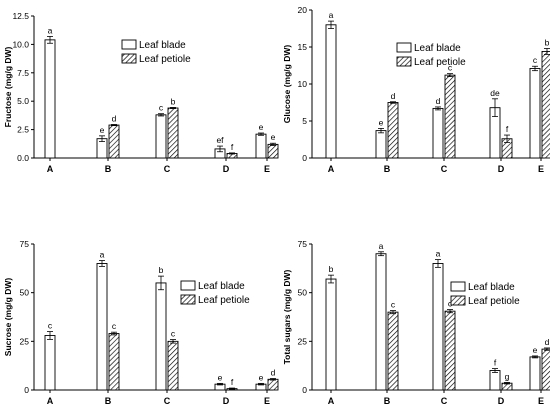  What do you see at coordinates (507, 376) in the screenshot?
I see `significance-letter: g` at bounding box center [507, 376].